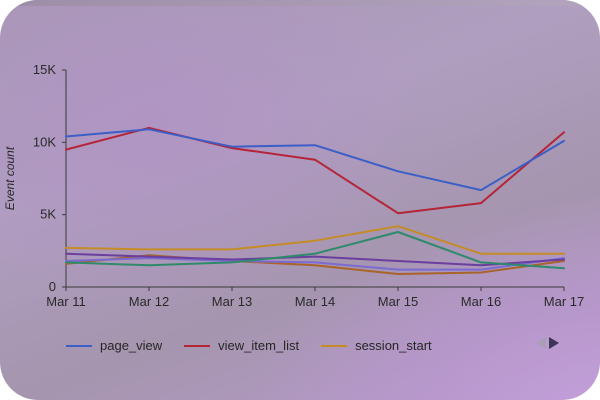  I want to click on legend-label: view_item_list, so click(259, 345).